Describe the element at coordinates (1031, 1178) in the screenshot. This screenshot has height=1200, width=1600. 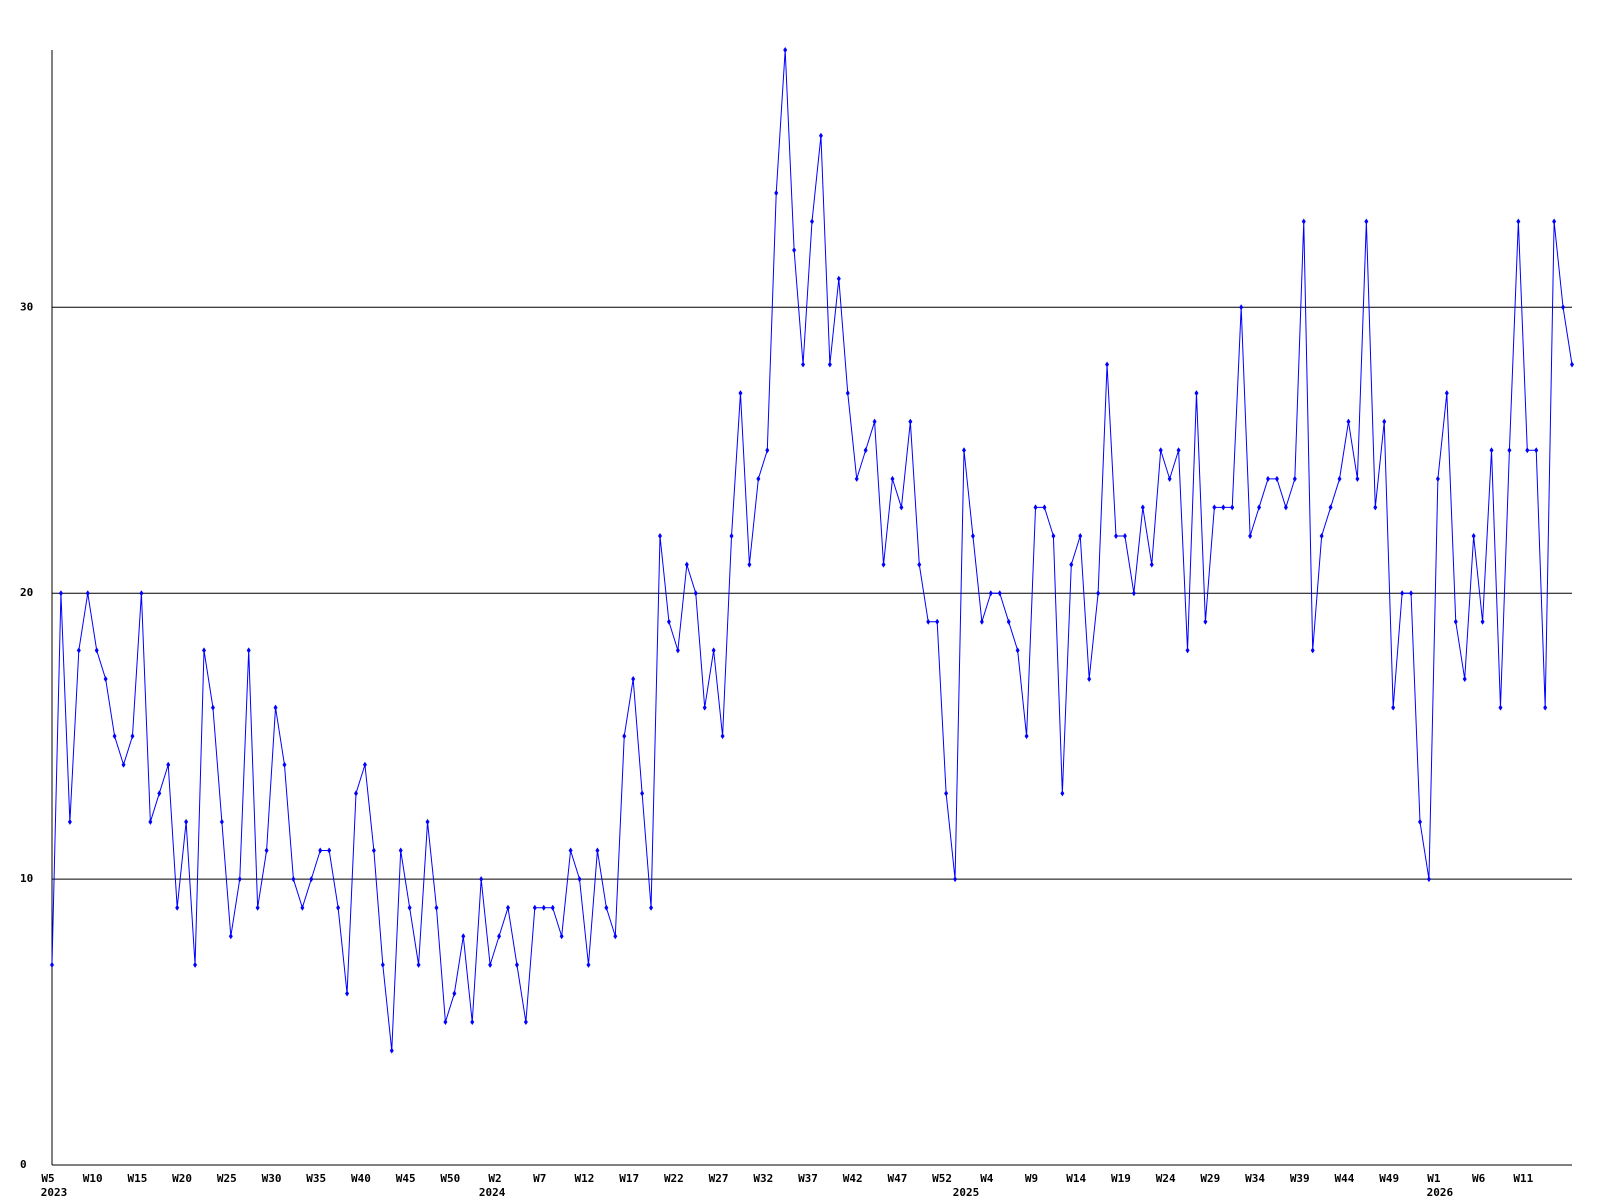
I see `x-tick-label: W9` at that location.